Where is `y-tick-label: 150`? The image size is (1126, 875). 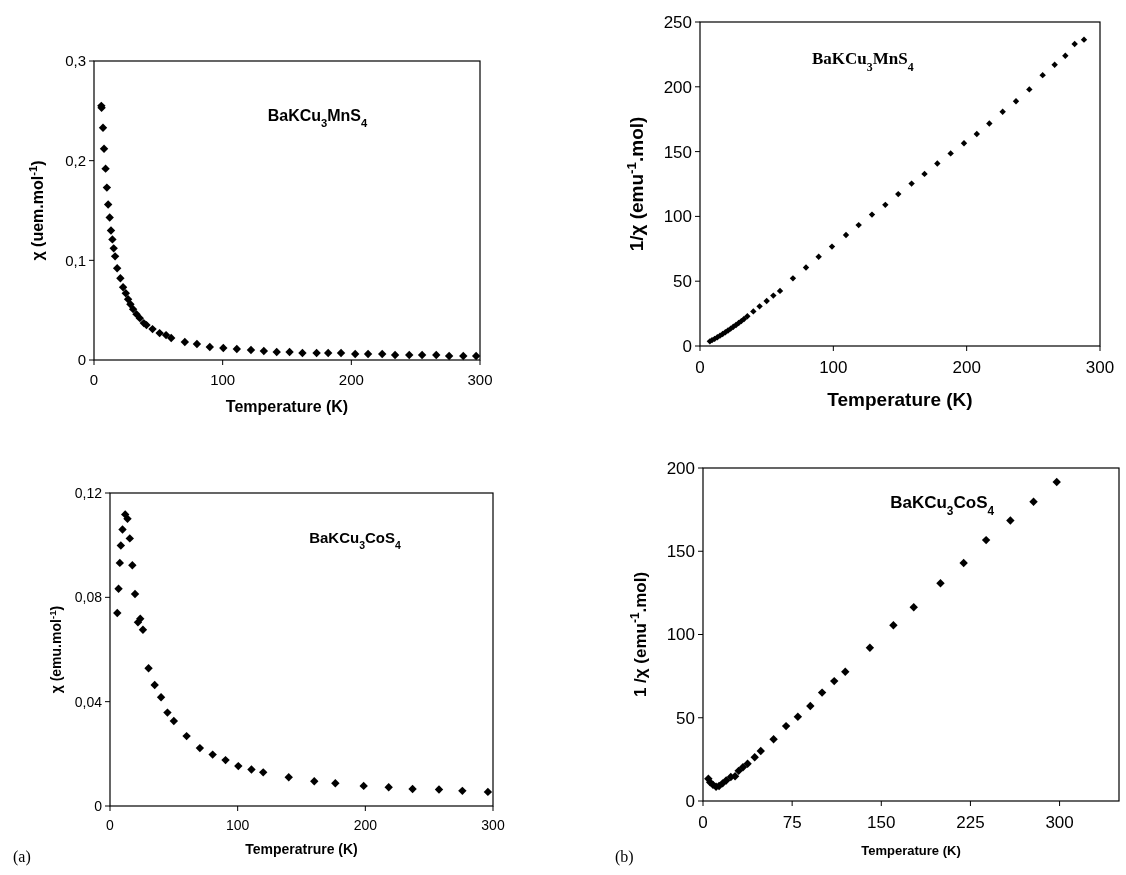 y-tick-label: 150 is located at coordinates (680, 552).